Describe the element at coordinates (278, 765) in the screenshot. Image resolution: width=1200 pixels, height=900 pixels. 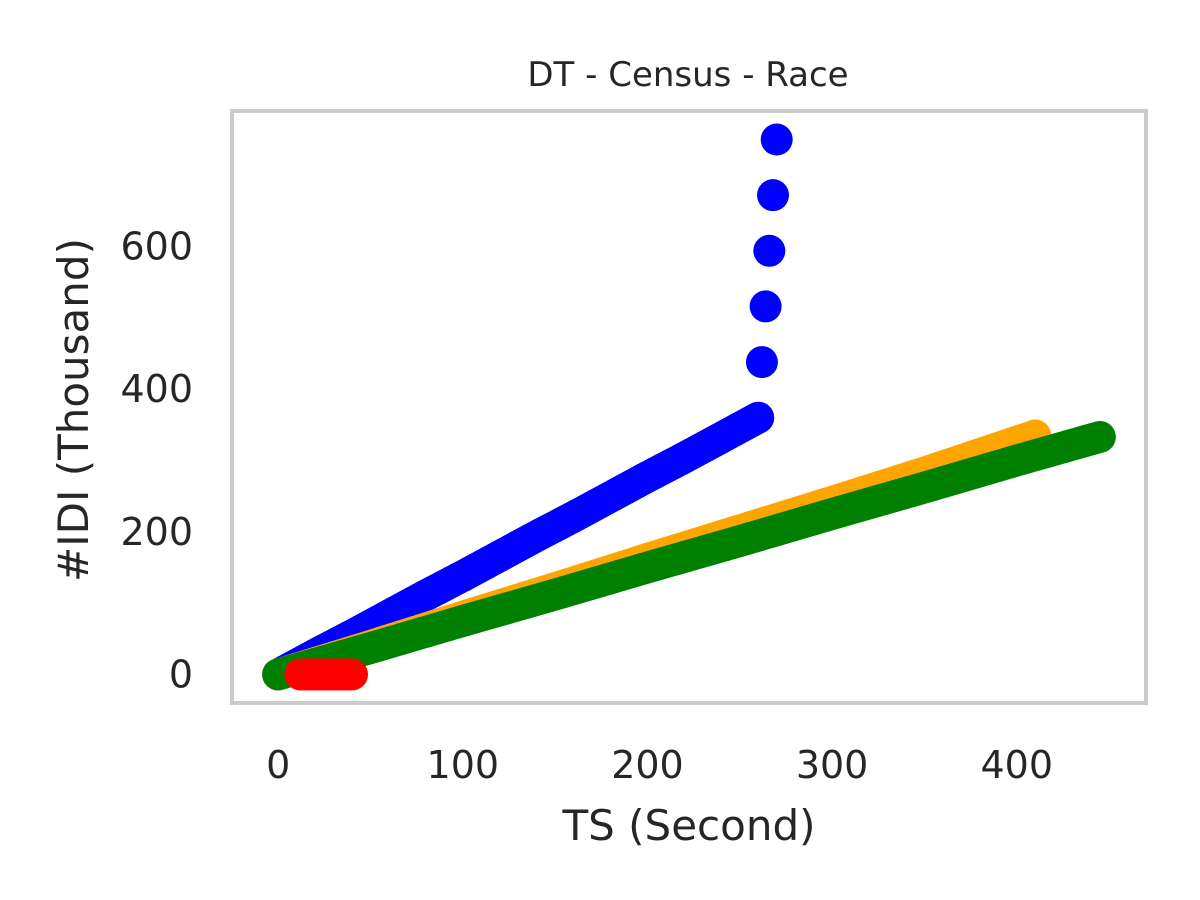
I see `x-tick-label: 0` at that location.